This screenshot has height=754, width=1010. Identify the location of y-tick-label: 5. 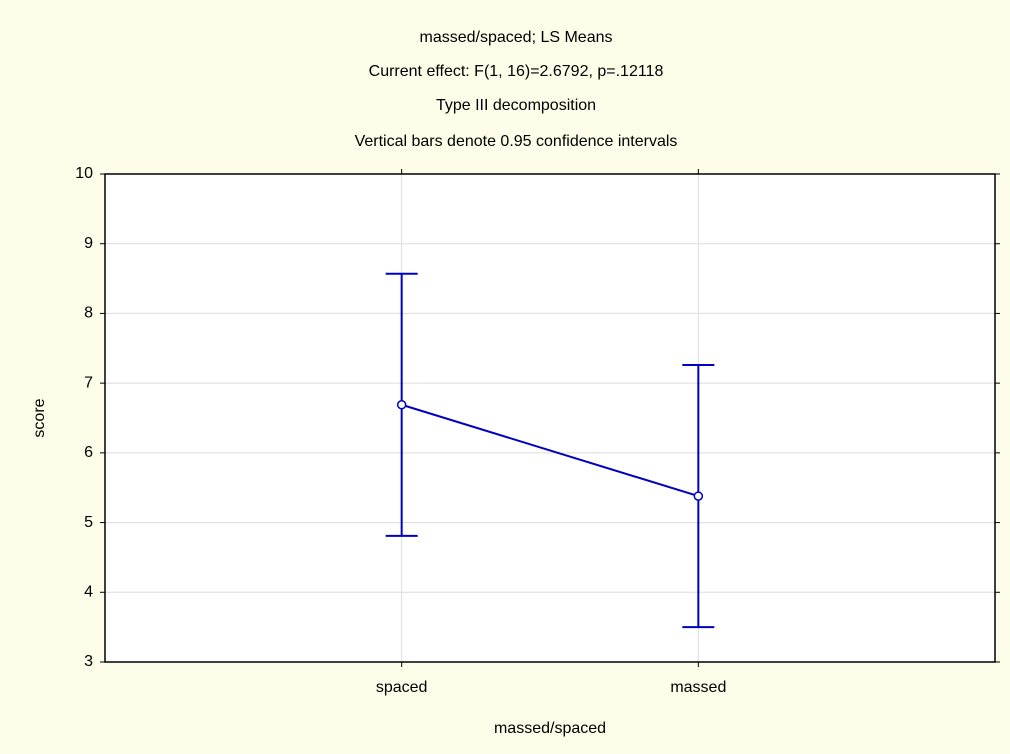
(88, 522).